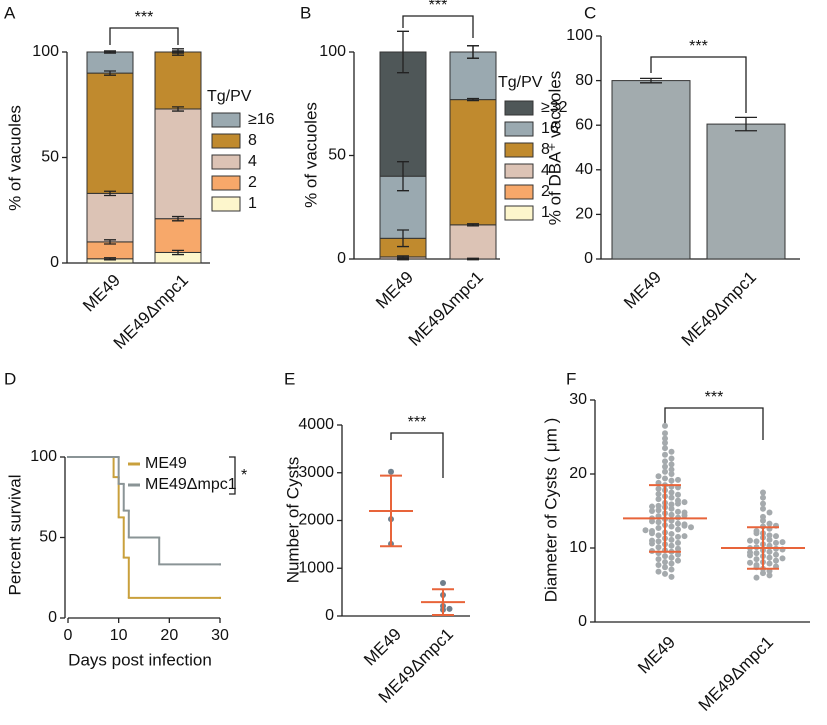 Image resolution: width=827 pixels, height=725 pixels. Describe the element at coordinates (554, 107) in the screenshot. I see `legend-label: ≥32` at that location.